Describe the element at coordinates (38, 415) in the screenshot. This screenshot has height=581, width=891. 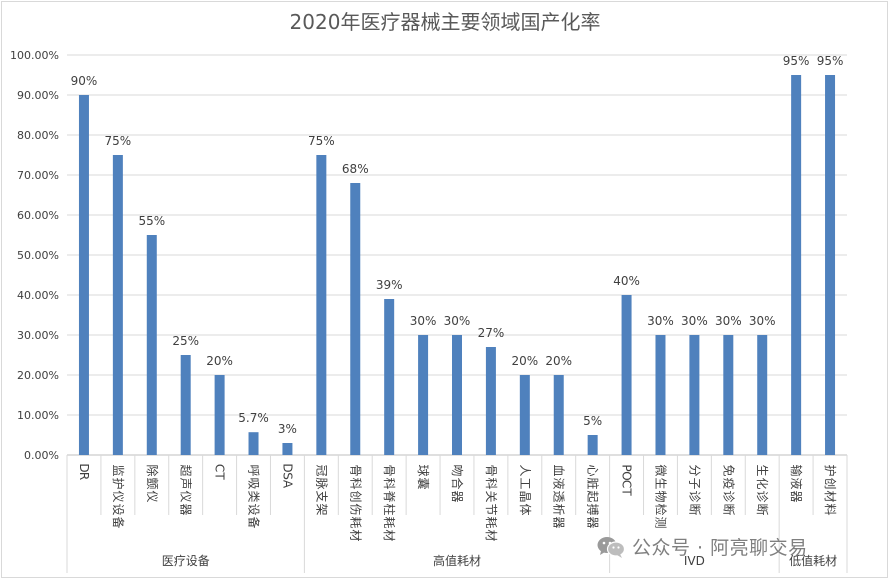
I see `y-tick-label: 10.00%` at that location.